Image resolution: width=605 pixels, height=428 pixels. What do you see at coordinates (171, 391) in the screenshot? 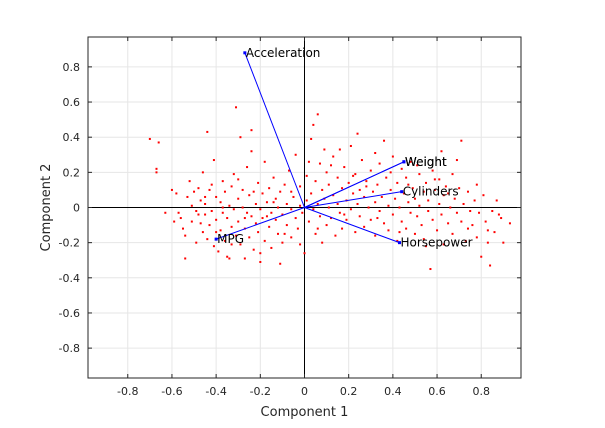
I see `x-tick-label: -0.6` at bounding box center [171, 391].